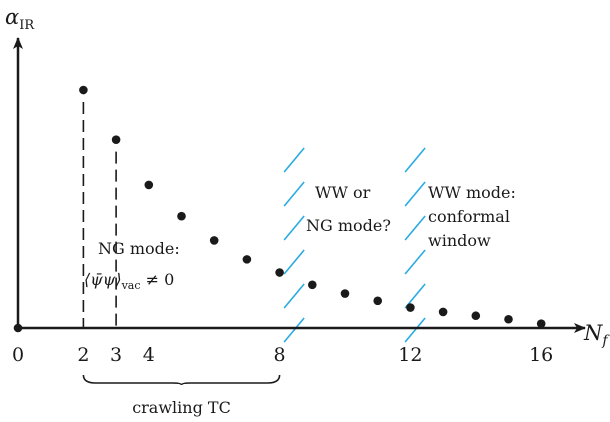 The height and width of the screenshot is (422, 610). I want to click on ng-mode-label: NG mode:, so click(139, 248).